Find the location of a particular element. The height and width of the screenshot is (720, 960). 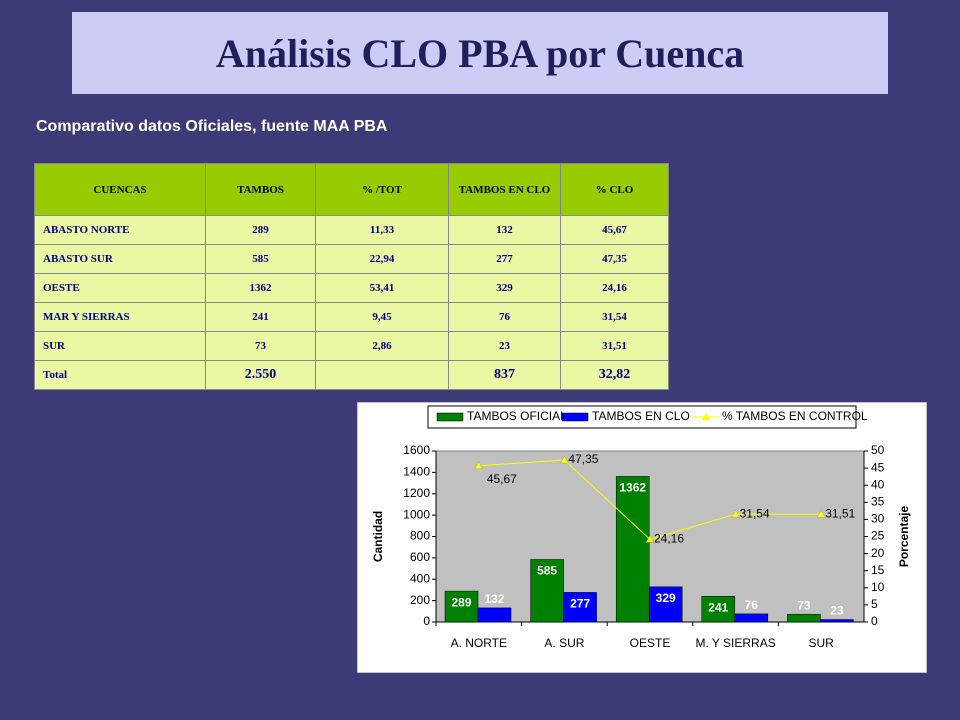

line-value-label: 31,51 is located at coordinates (840, 513).